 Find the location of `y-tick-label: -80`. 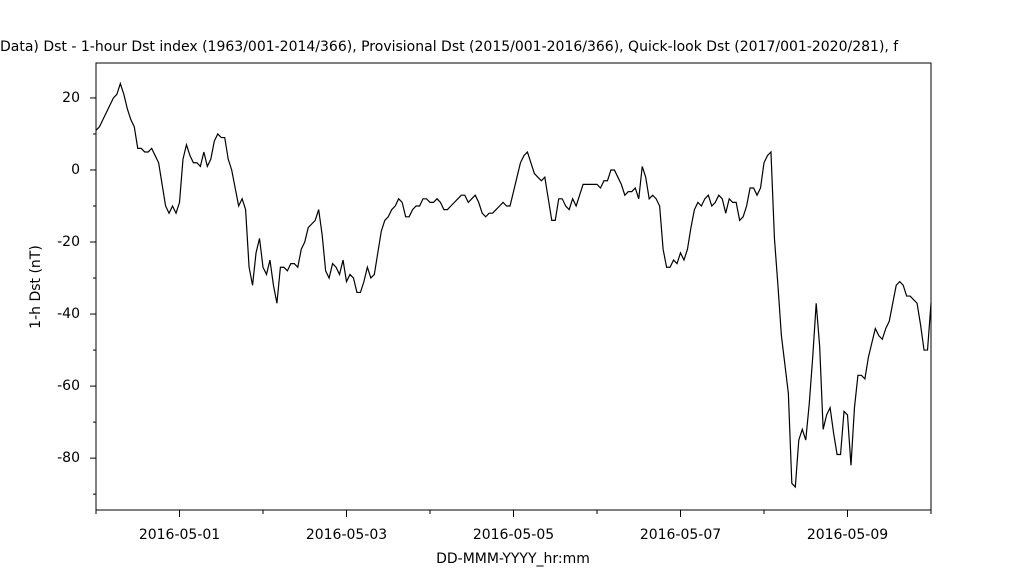

y-tick-label: -80 is located at coordinates (68, 458).